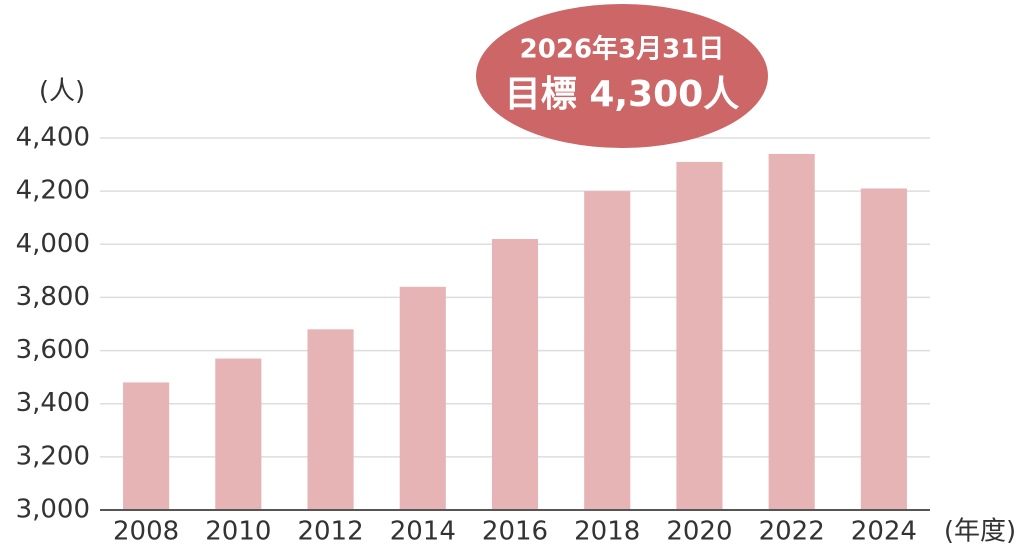  What do you see at coordinates (607, 532) in the screenshot?
I see `x-tick-label: 2018` at bounding box center [607, 532].